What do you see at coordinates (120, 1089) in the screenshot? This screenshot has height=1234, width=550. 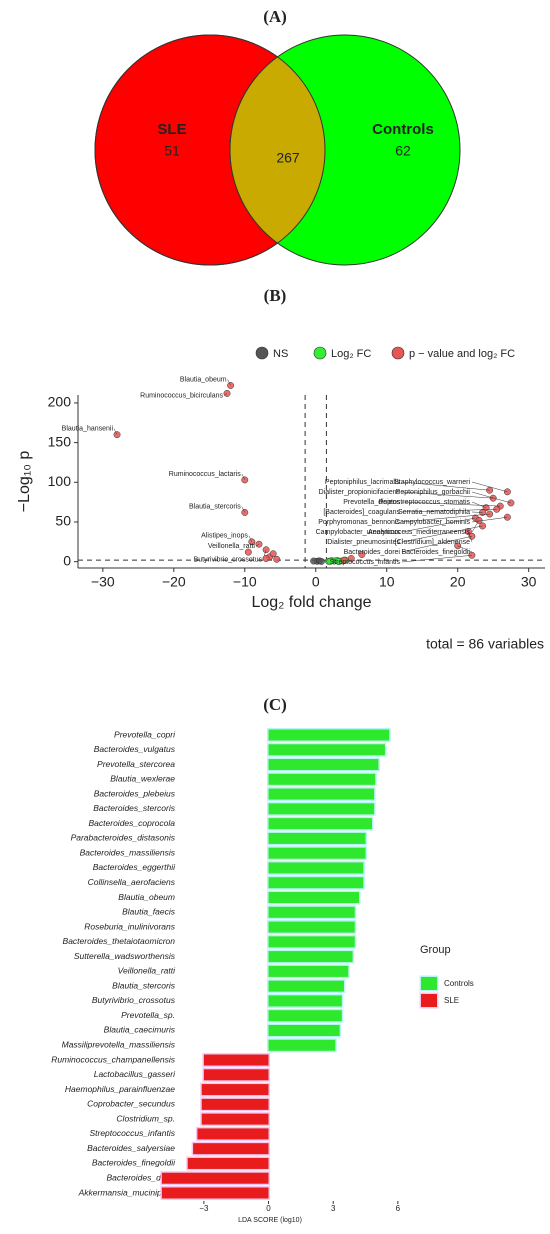 I see `category-label: Haemophilus_parainfluenzae` at bounding box center [120, 1089].